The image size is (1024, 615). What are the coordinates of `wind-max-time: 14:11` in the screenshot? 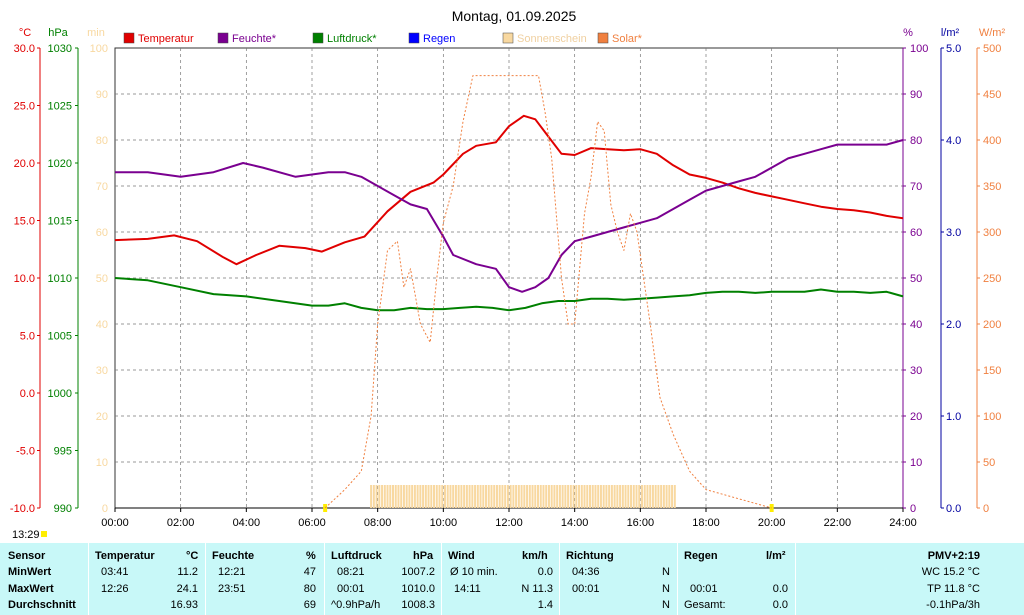 It's located at (467, 589).